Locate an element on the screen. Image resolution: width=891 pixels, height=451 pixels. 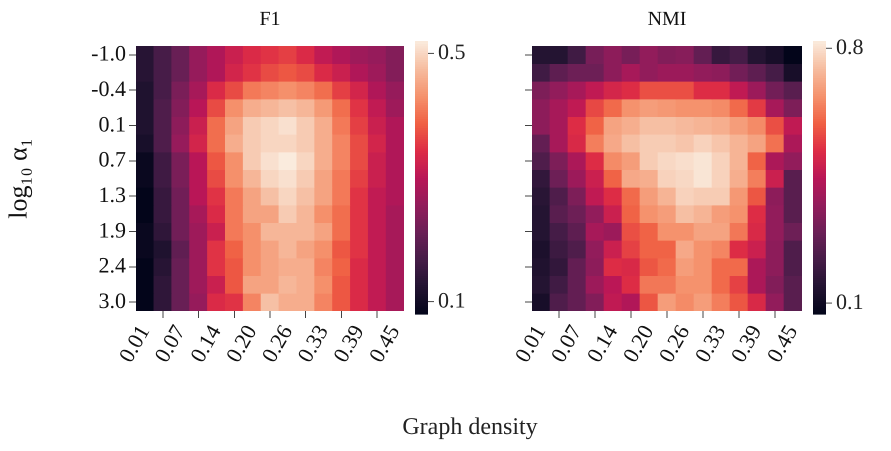
y-tick-label: 1.3 is located at coordinates (112, 194).